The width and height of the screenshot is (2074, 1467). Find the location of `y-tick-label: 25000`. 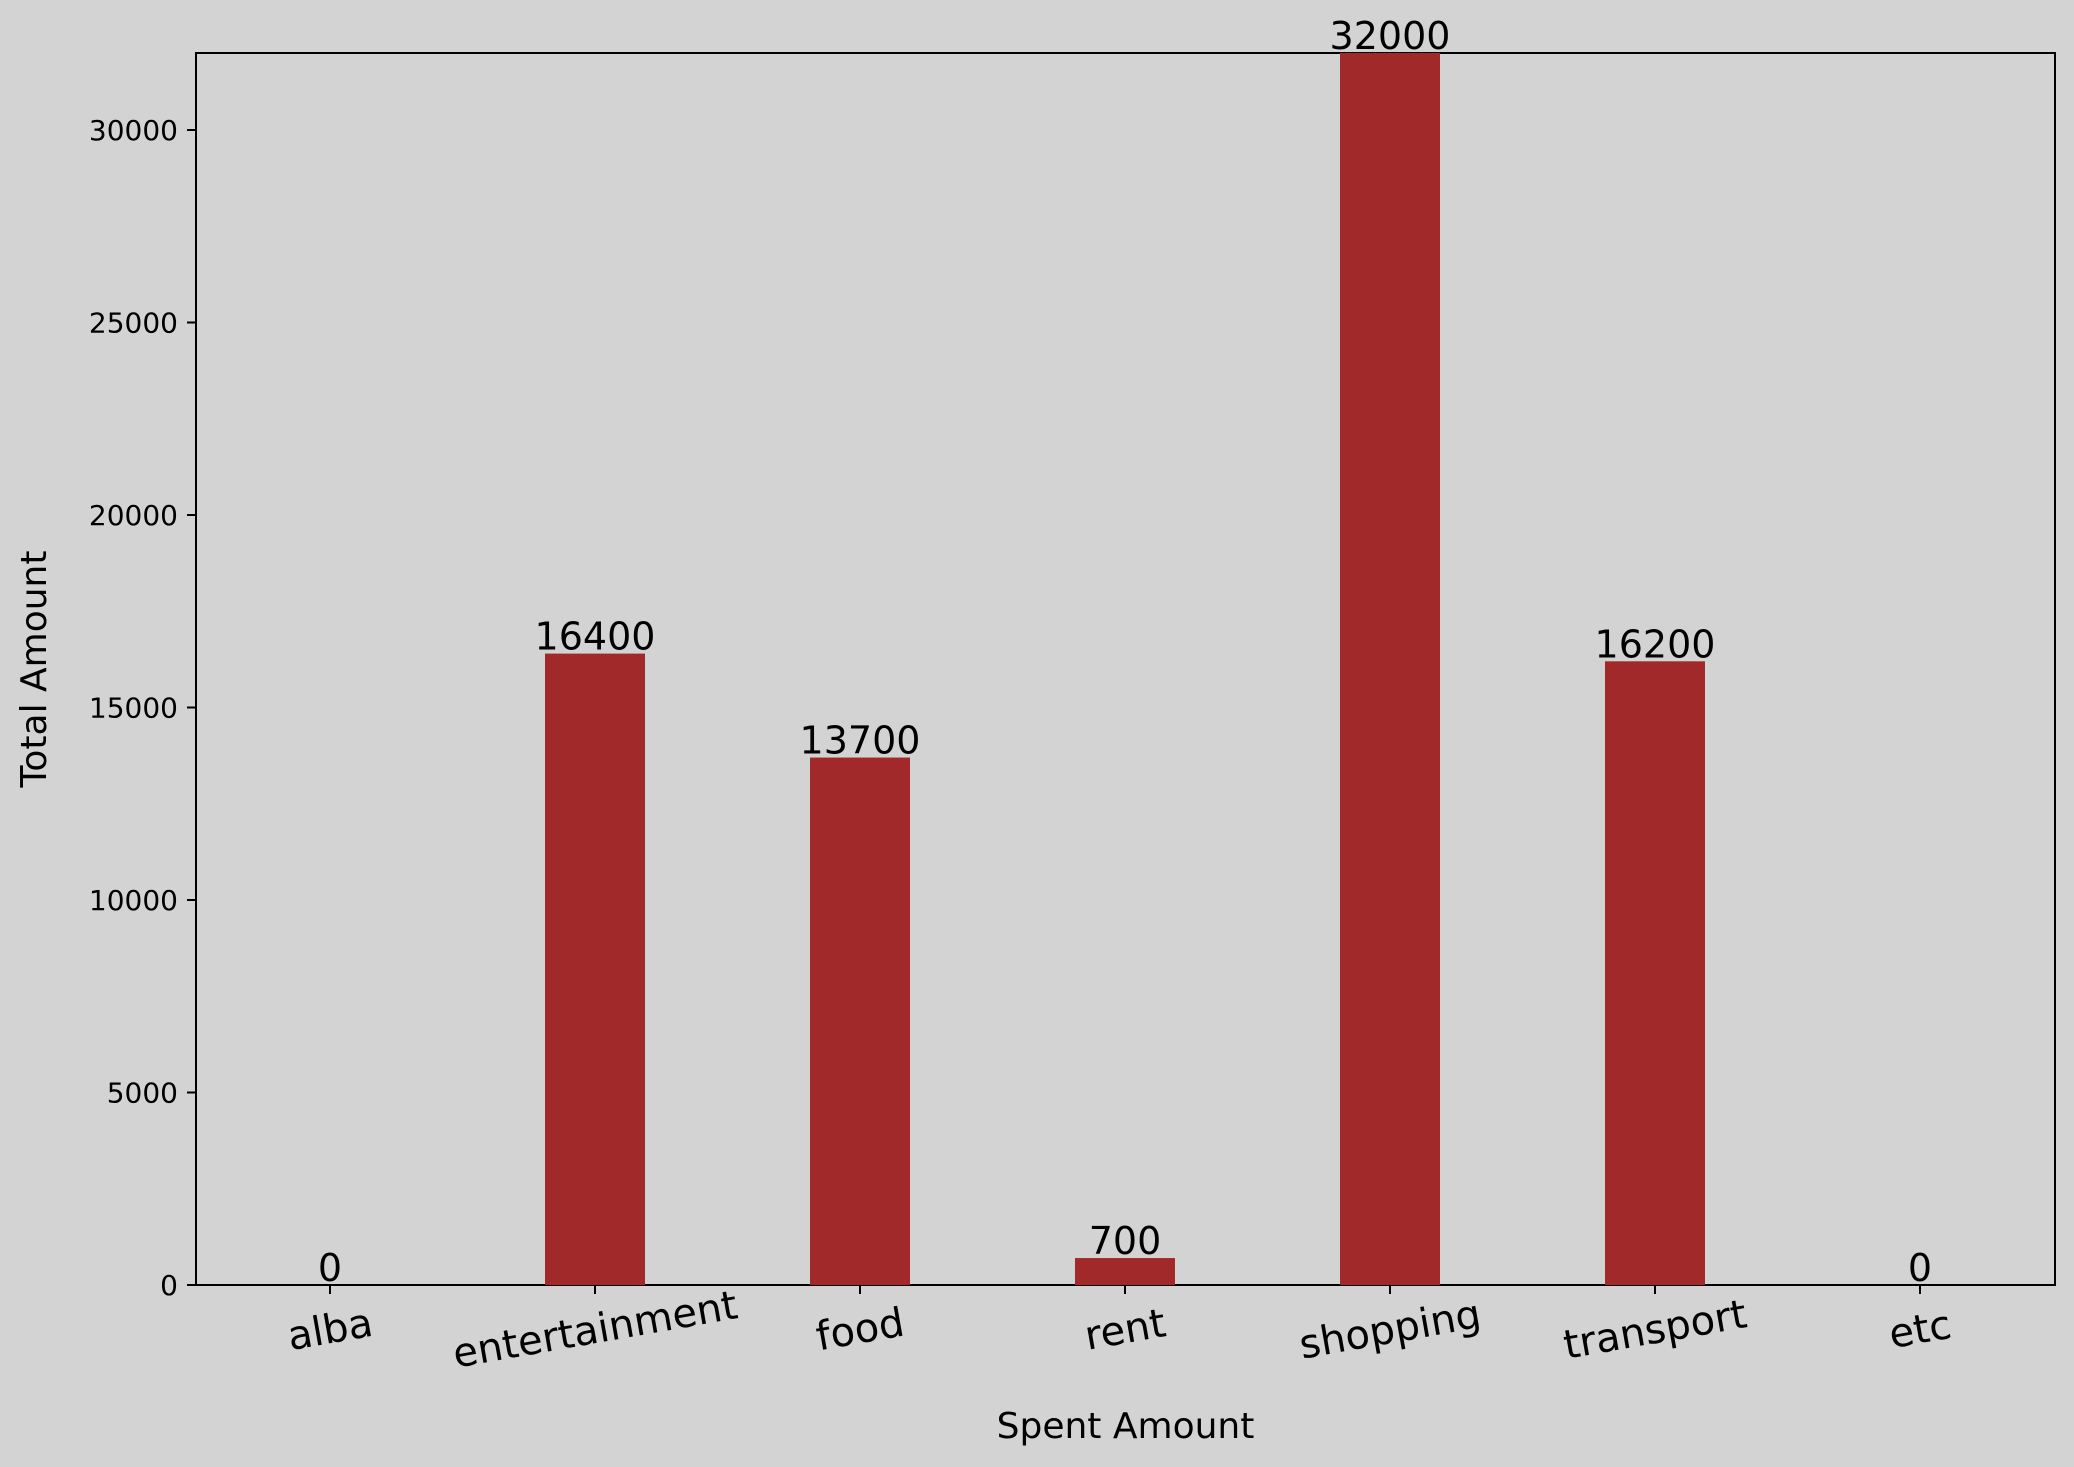

y-tick-label: 25000 is located at coordinates (133, 323).